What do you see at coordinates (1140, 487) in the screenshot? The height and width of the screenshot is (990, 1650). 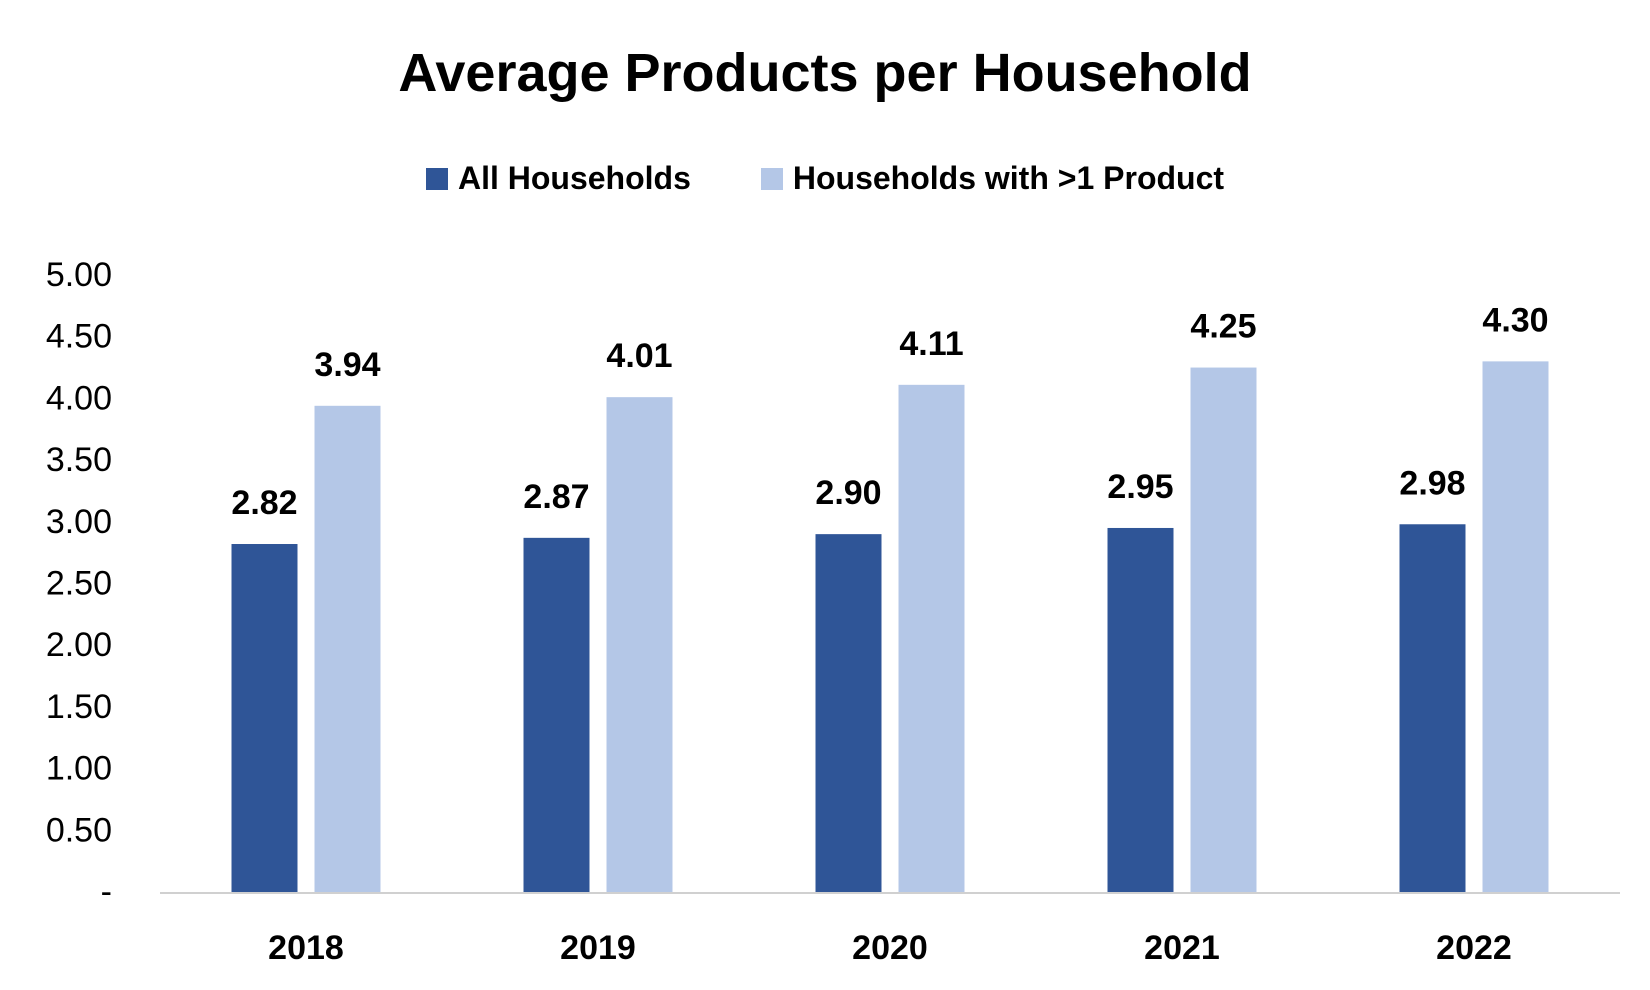 I see `data-label: 2.95` at bounding box center [1140, 487].